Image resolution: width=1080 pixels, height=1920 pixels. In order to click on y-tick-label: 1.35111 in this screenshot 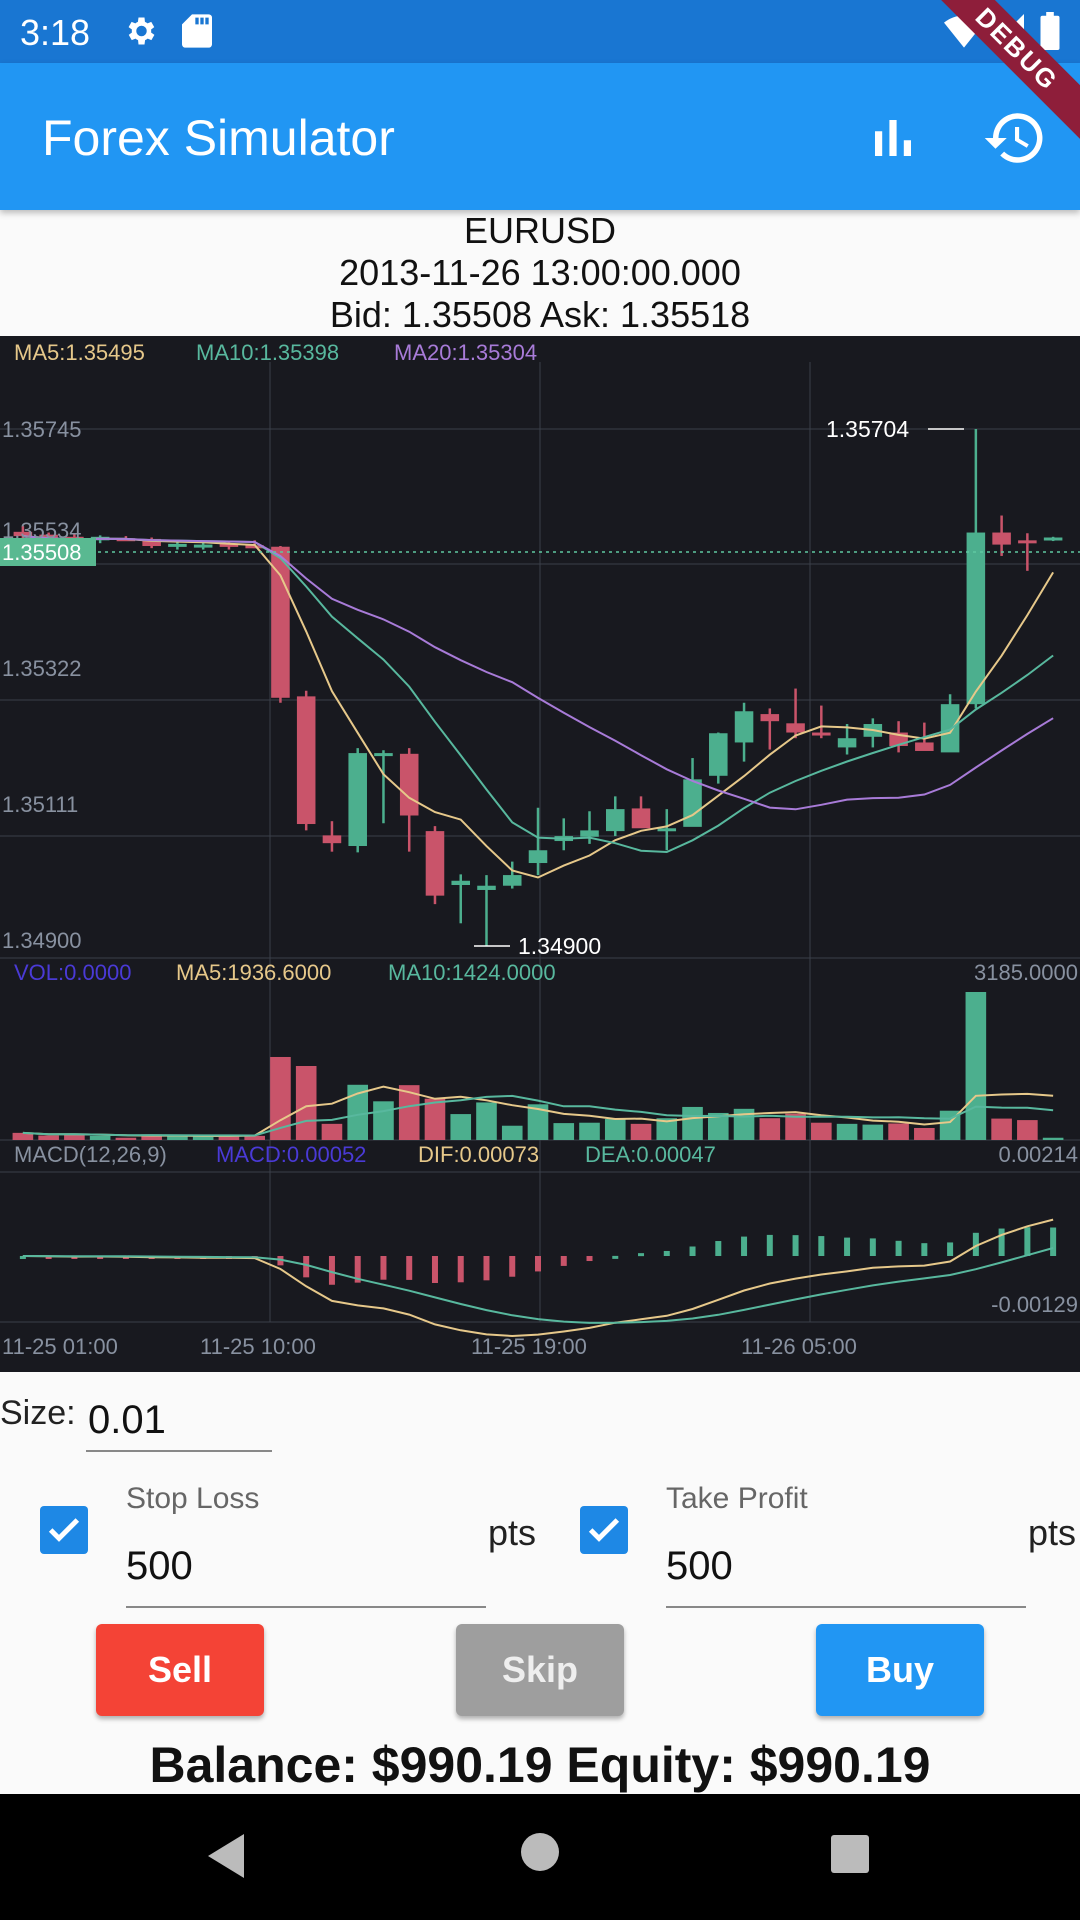, I will do `click(40, 804)`.